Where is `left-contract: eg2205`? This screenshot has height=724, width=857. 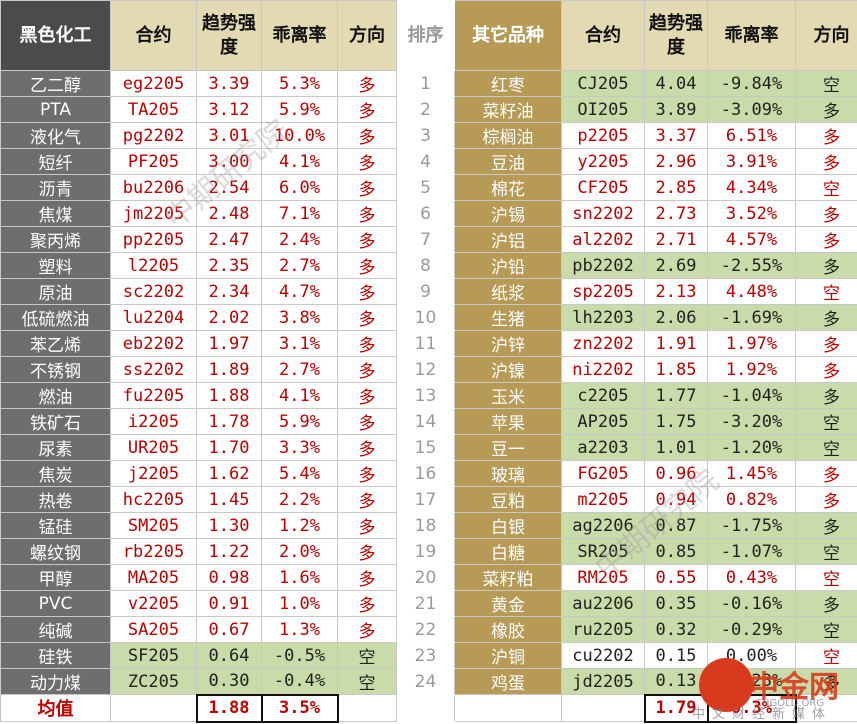 left-contract: eg2205 is located at coordinates (153, 83).